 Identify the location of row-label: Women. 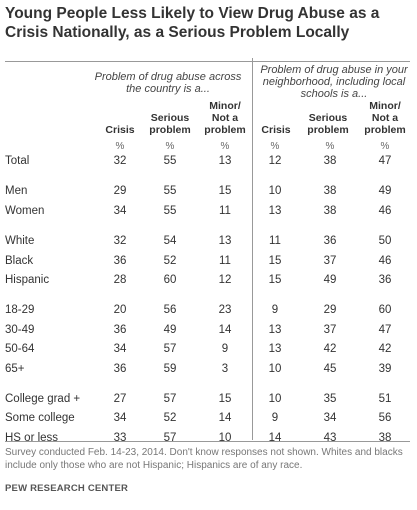
(25, 210).